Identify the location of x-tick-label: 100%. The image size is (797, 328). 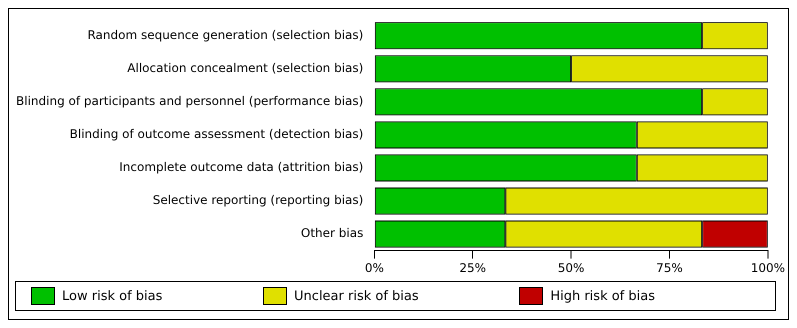
(768, 267).